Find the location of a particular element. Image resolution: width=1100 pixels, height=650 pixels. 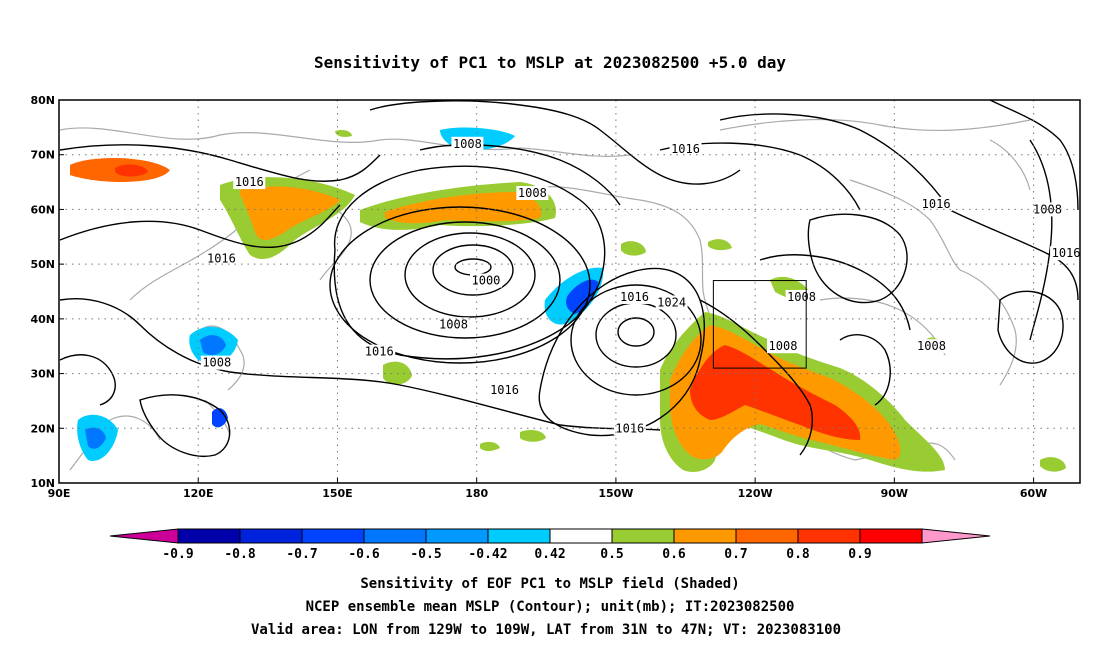

colorbar-label-5: -0.42 is located at coordinates (487, 554).